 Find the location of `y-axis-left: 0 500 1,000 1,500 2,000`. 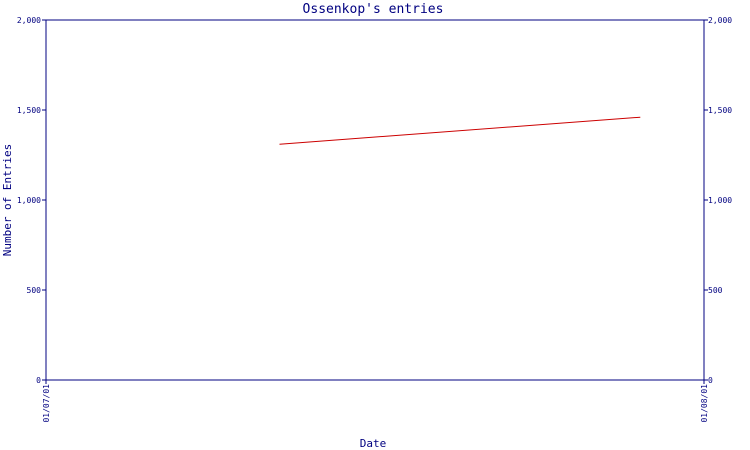

y-axis-left: 0 500 1,000 1,500 2,000 is located at coordinates (31, 200).